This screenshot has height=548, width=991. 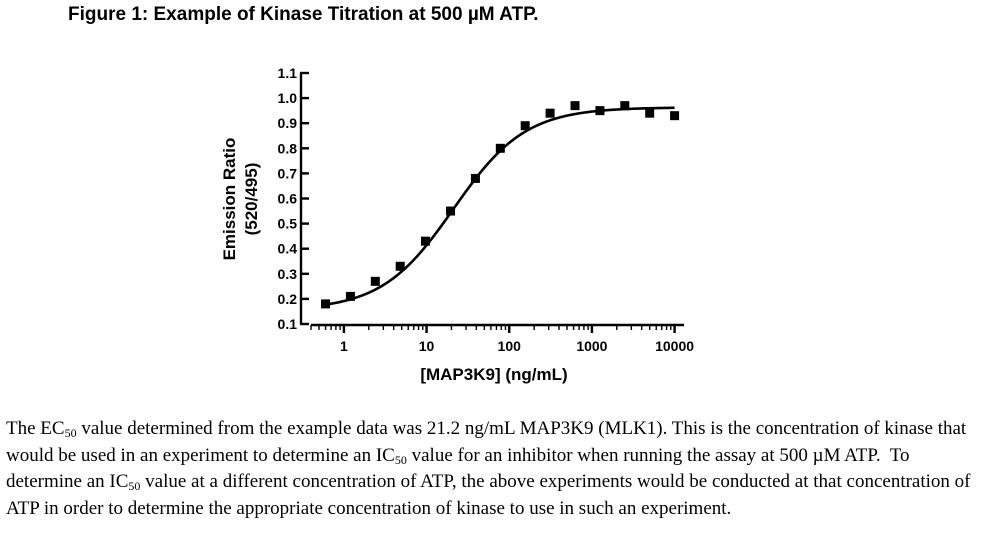 What do you see at coordinates (674, 346) in the screenshot?
I see `x-tick-label: 10000` at bounding box center [674, 346].